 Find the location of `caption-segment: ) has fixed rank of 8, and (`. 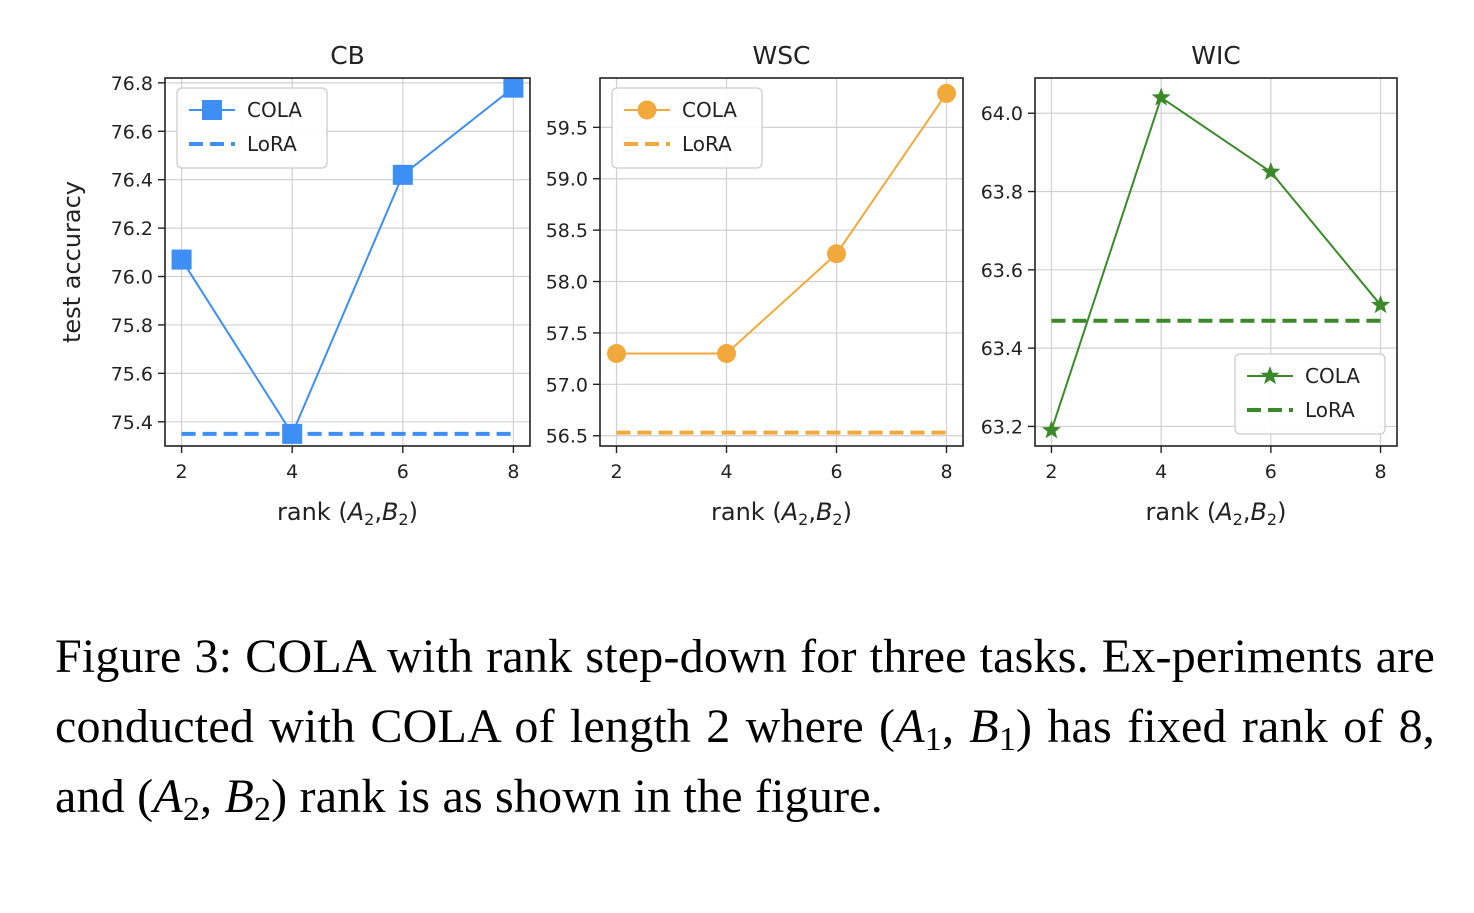

caption-segment: ) has fixed rank of 8, and ( is located at coordinates (745, 761).